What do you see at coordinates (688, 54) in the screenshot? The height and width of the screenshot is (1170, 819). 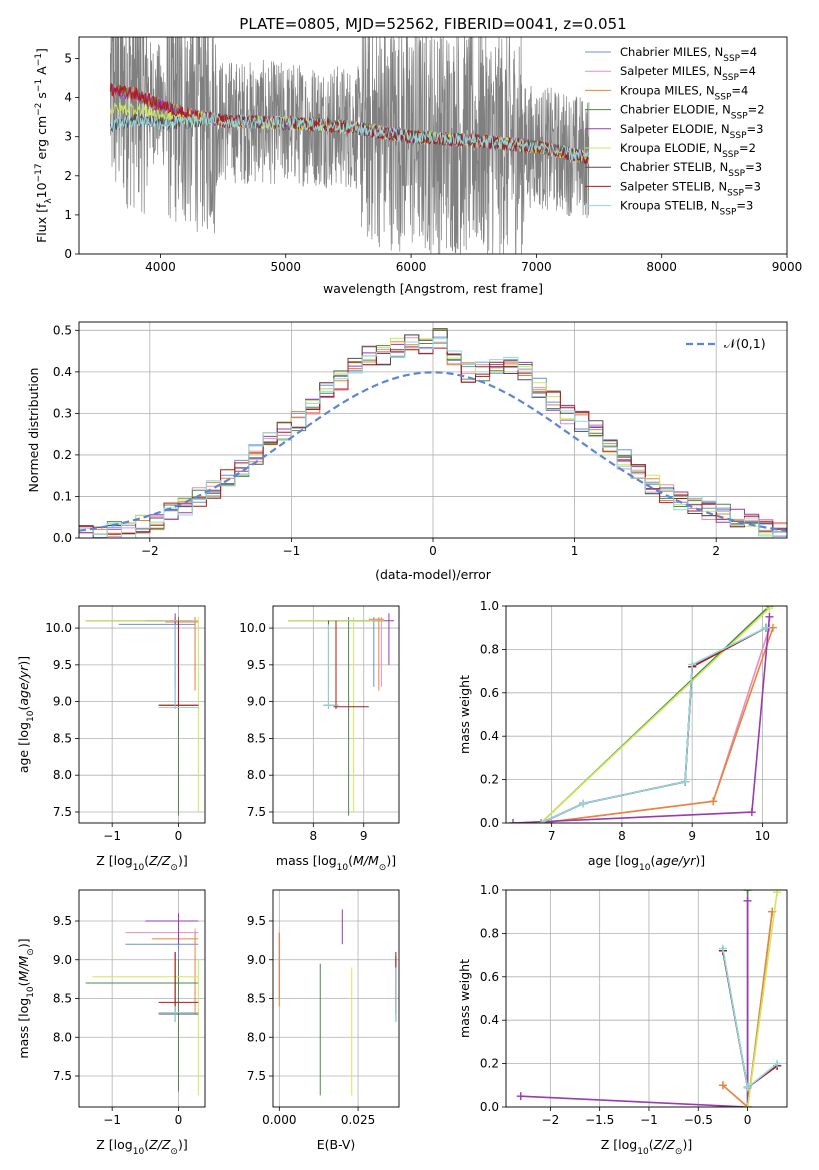 I see `legend-label: Chabrier MILES, NSSP=4` at bounding box center [688, 54].